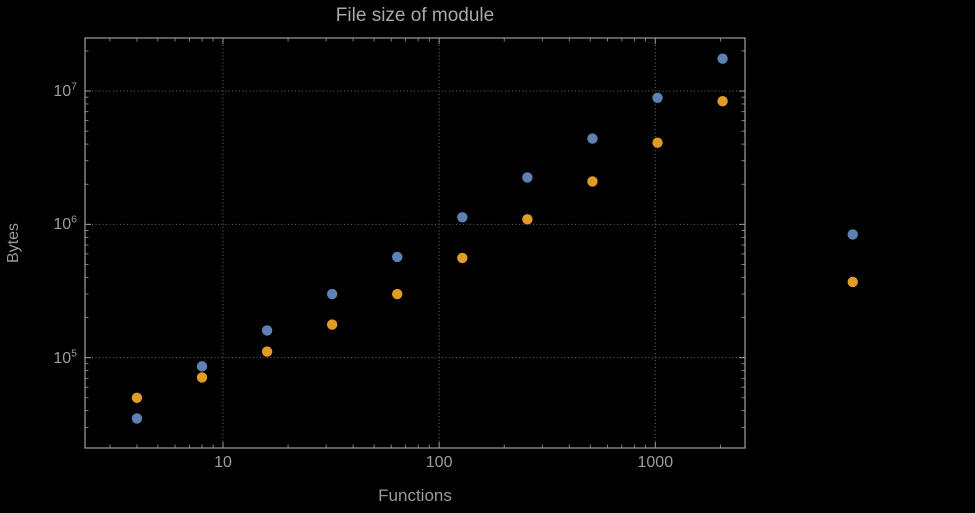  What do you see at coordinates (223, 462) in the screenshot?
I see `x-tick-label: 10` at bounding box center [223, 462].